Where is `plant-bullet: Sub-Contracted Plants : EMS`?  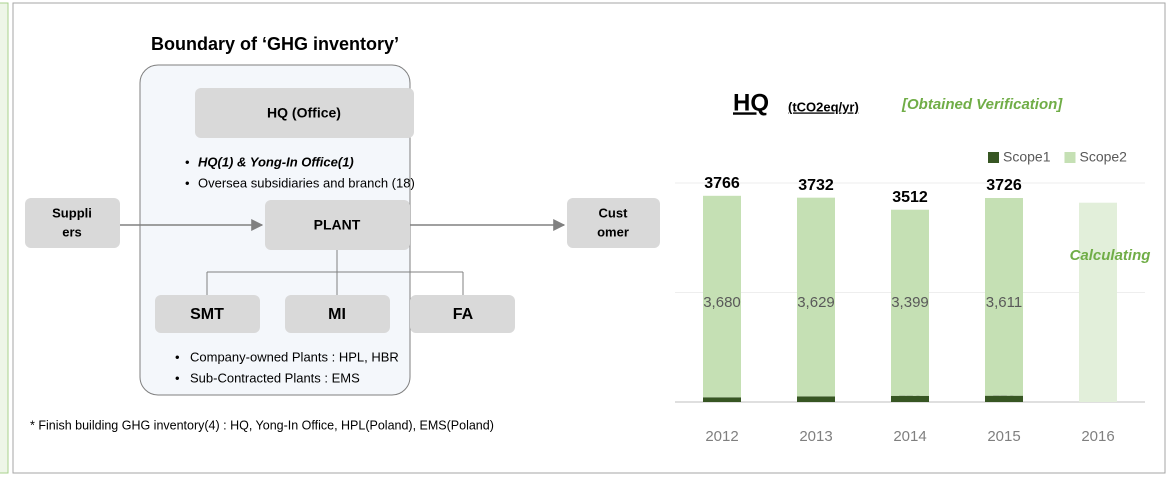
plant-bullet: Sub-Contracted Plants : EMS is located at coordinates (275, 377).